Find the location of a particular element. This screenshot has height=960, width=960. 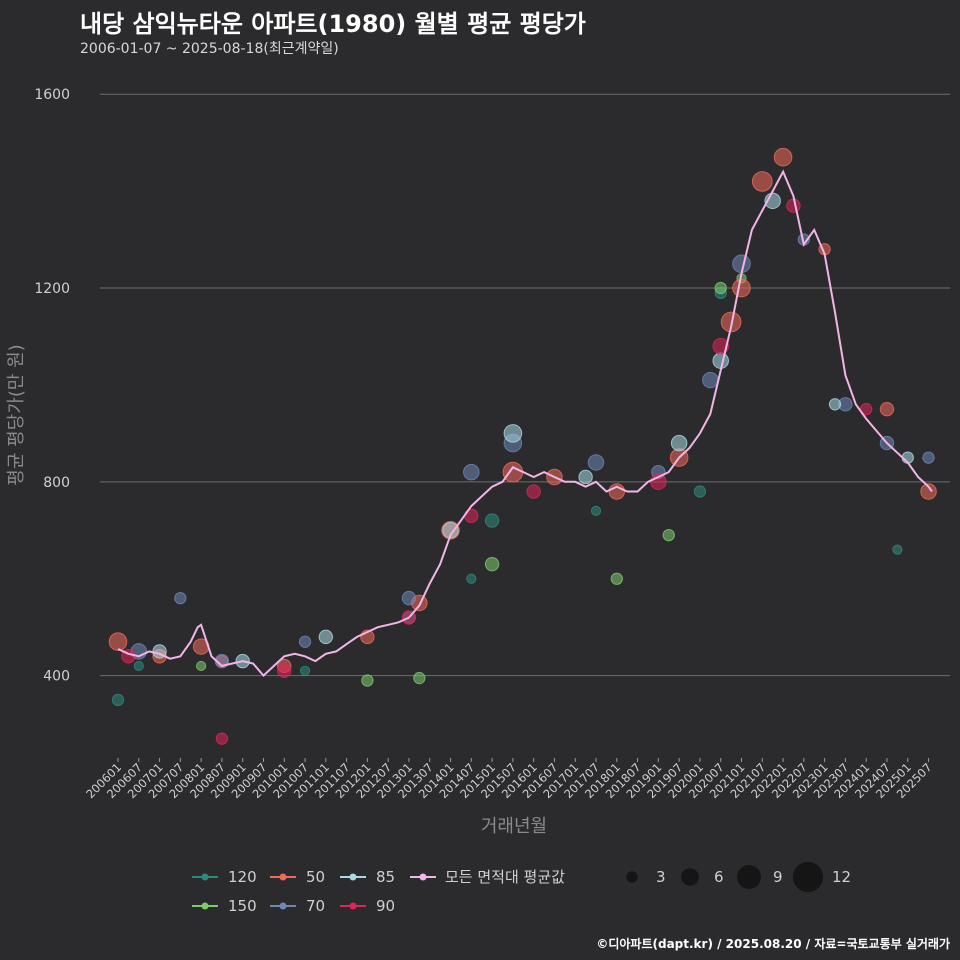

size-legend-label: 6 is located at coordinates (719, 877).